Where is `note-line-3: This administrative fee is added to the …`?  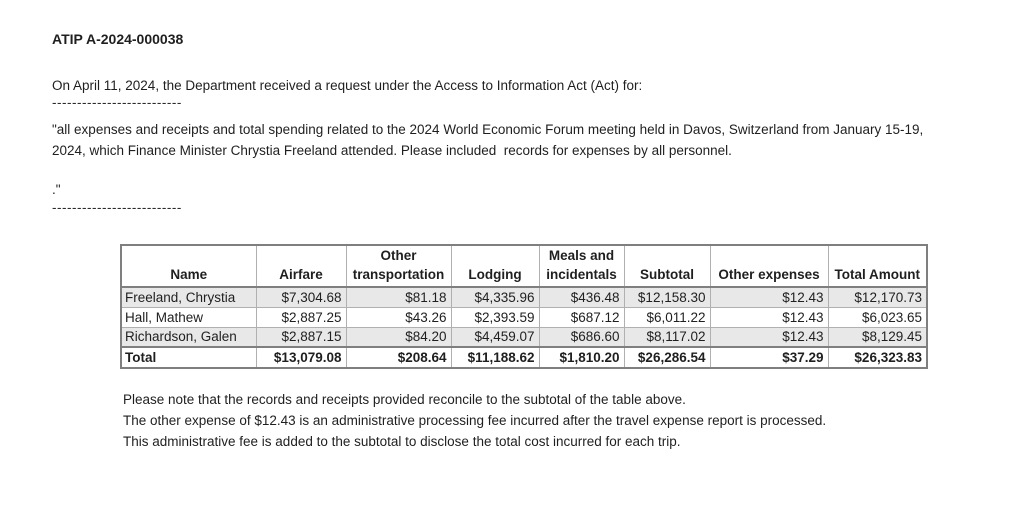 note-line-3: This administrative fee is added to the … is located at coordinates (402, 441).